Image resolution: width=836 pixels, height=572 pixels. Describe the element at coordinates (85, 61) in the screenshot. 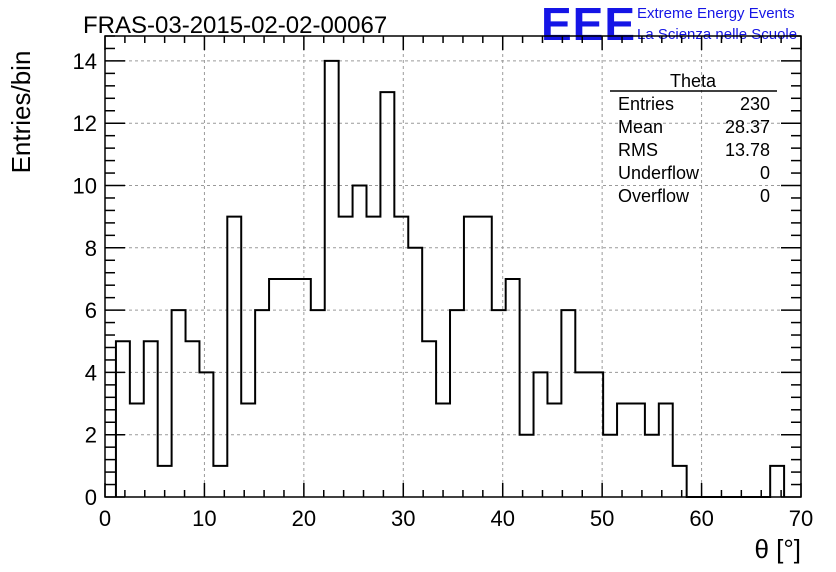

I see `y-tick-label: 14` at that location.